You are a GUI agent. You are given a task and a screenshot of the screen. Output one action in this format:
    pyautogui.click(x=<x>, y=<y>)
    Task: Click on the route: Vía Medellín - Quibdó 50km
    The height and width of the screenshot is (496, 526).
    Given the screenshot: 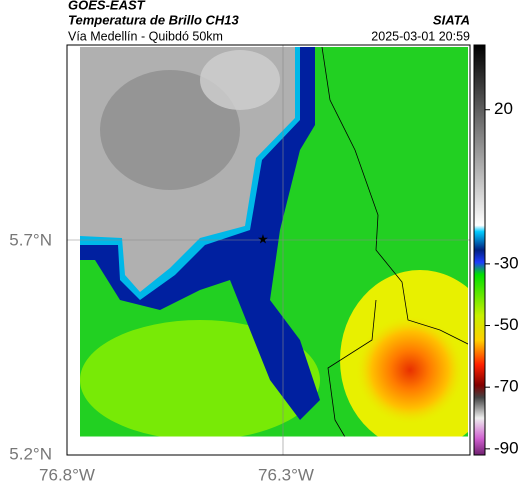 What is the action you would take?
    pyautogui.click(x=145, y=36)
    